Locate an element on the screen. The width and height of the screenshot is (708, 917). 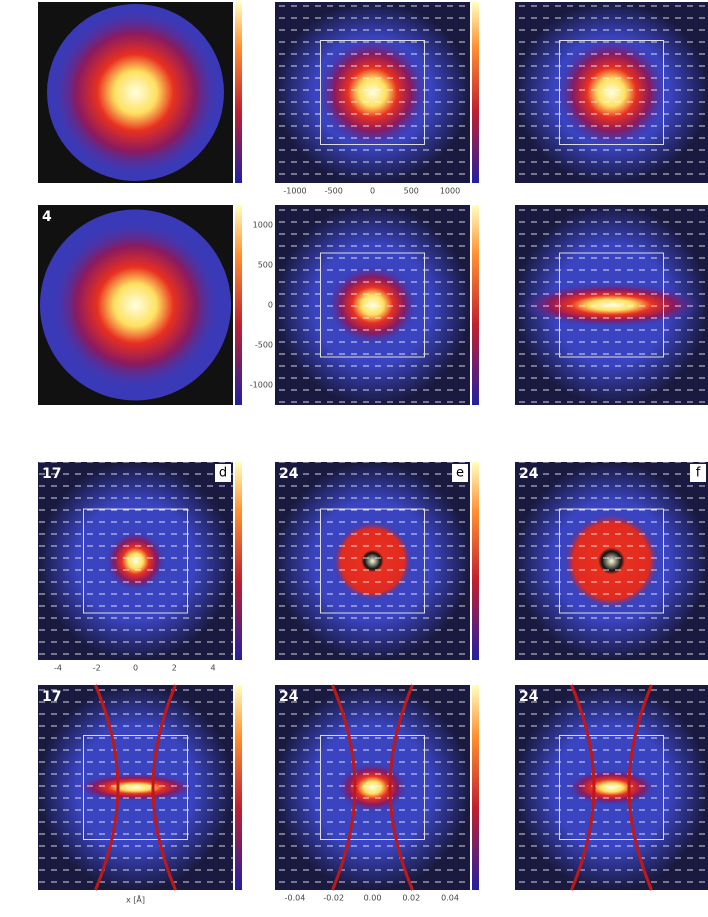
x-tick-label: -2 is located at coordinates (97, 668).